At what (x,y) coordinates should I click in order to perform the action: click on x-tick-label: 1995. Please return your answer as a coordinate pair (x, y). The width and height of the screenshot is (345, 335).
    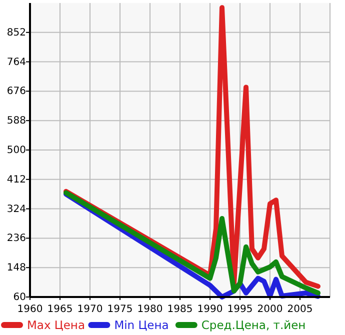
    Looking at the image, I should click on (240, 309).